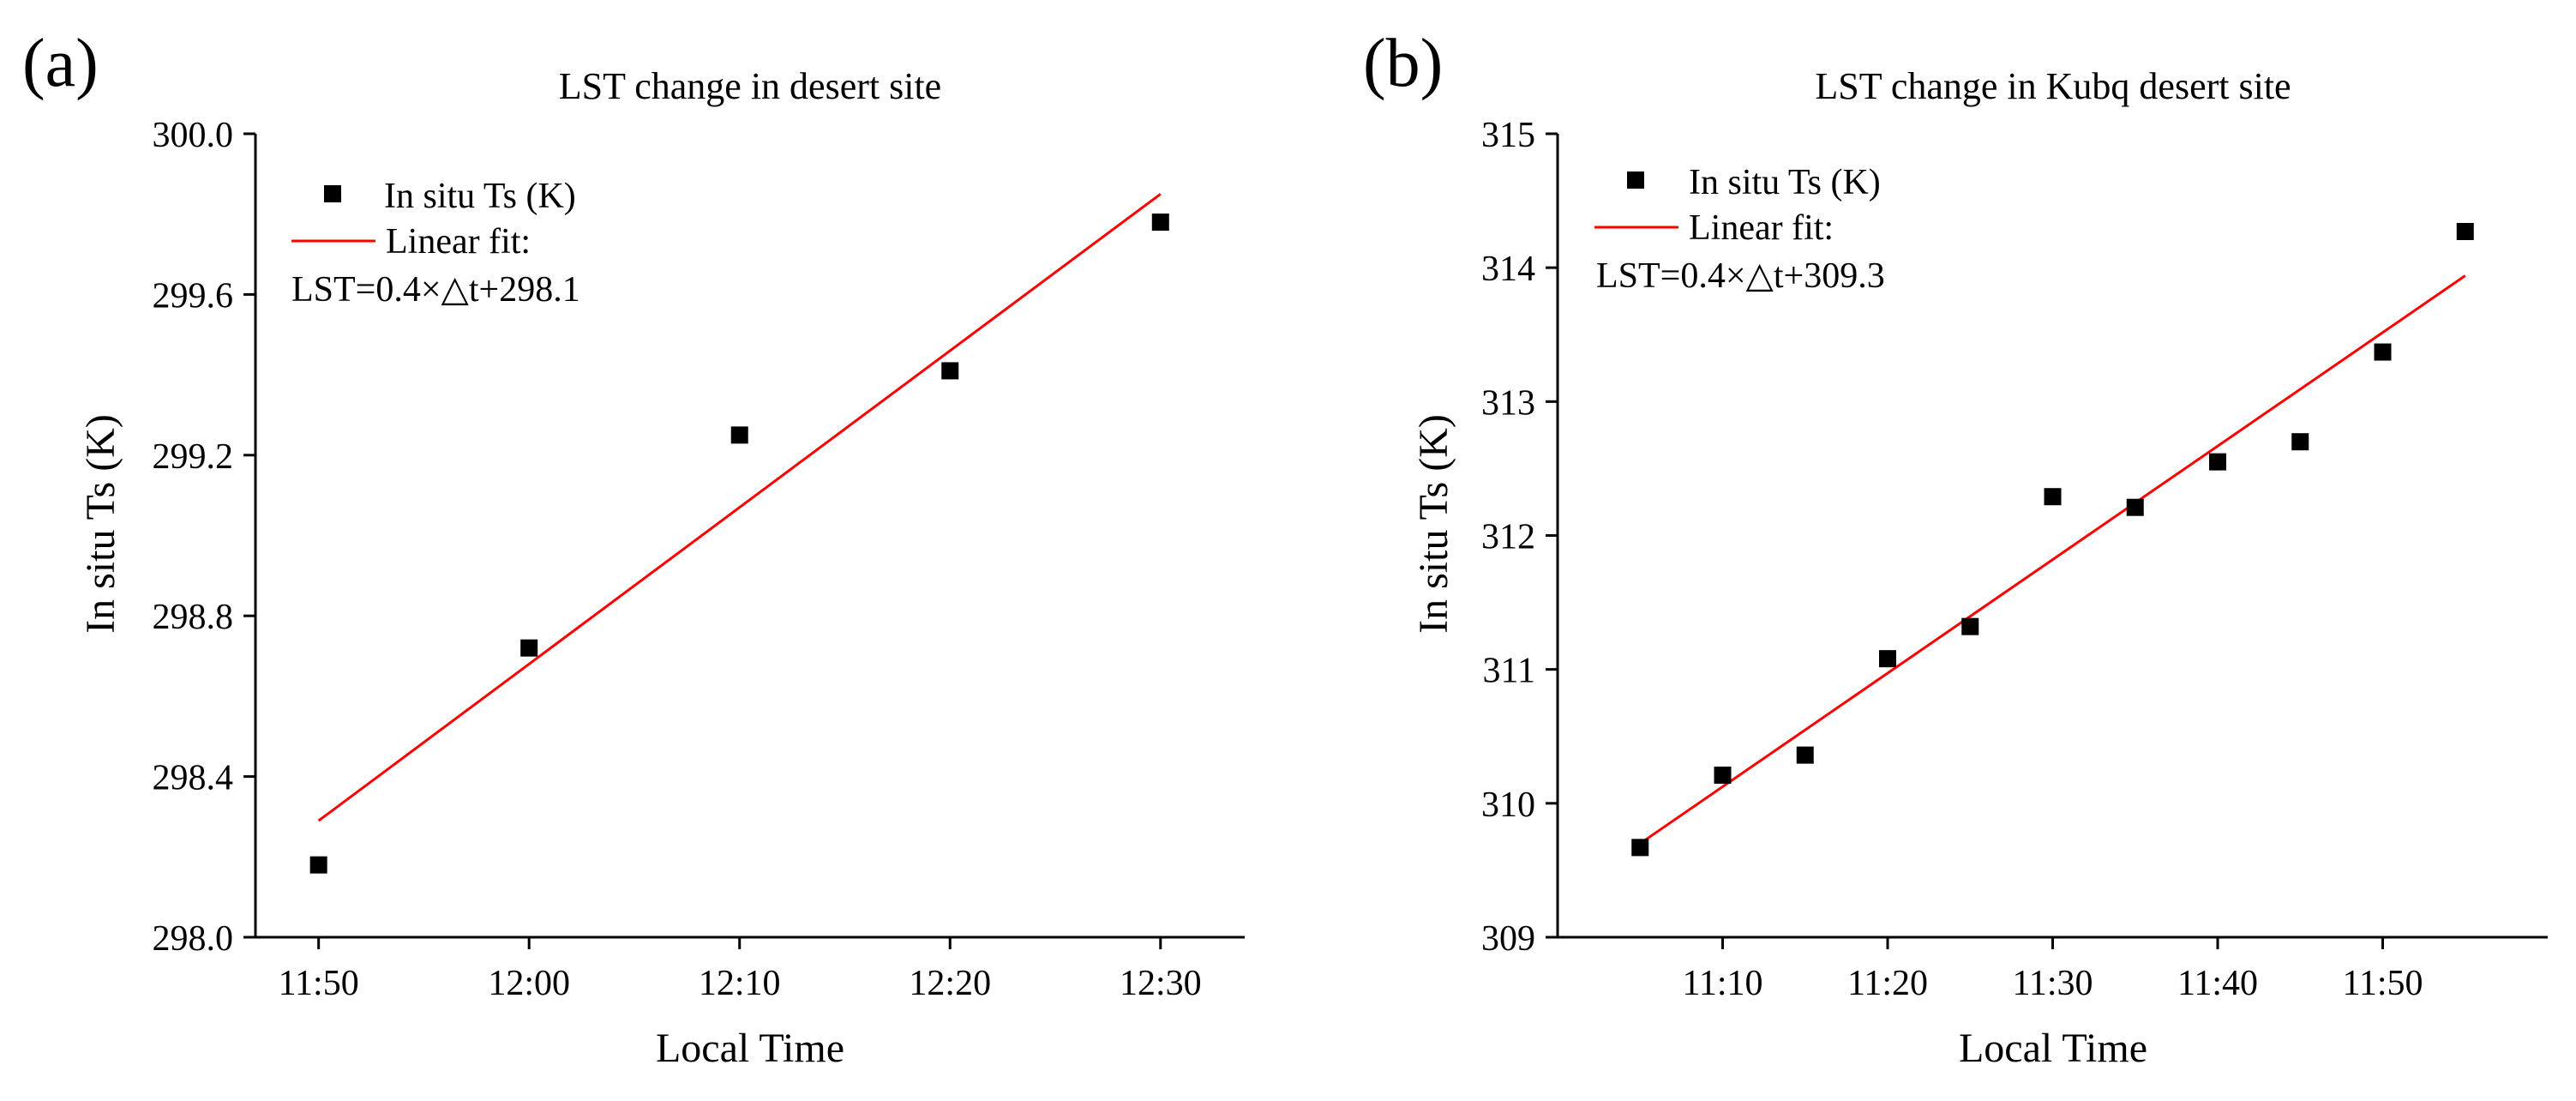  I want to click on y-tick-label-b: 311, so click(1509, 671).